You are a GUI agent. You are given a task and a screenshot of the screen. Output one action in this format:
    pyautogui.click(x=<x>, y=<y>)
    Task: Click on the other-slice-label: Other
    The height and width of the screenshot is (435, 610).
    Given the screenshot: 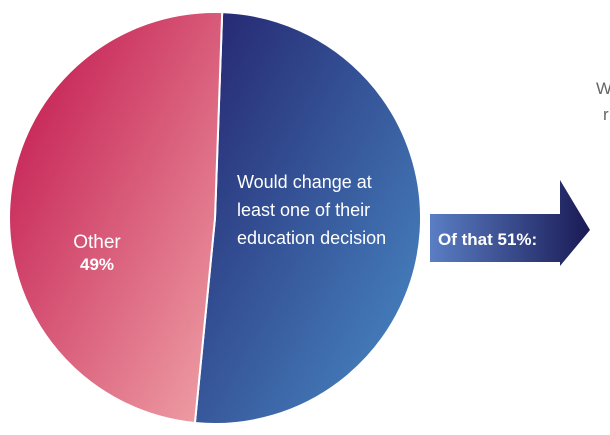 What is the action you would take?
    pyautogui.click(x=97, y=242)
    